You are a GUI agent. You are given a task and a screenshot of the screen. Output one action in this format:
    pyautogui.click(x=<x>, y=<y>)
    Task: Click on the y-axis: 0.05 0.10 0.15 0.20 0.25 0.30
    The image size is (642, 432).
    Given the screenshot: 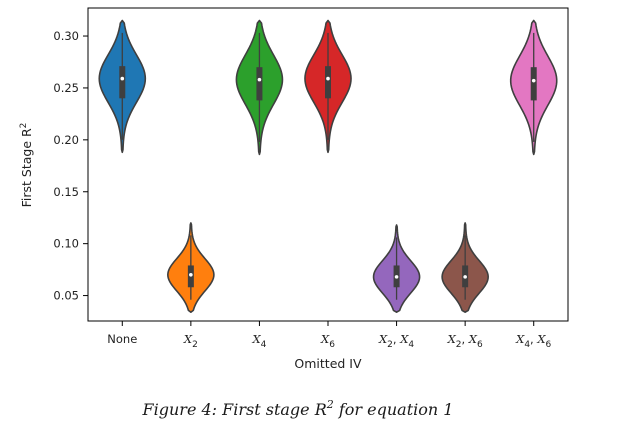 What is the action you would take?
    pyautogui.click(x=70, y=166)
    